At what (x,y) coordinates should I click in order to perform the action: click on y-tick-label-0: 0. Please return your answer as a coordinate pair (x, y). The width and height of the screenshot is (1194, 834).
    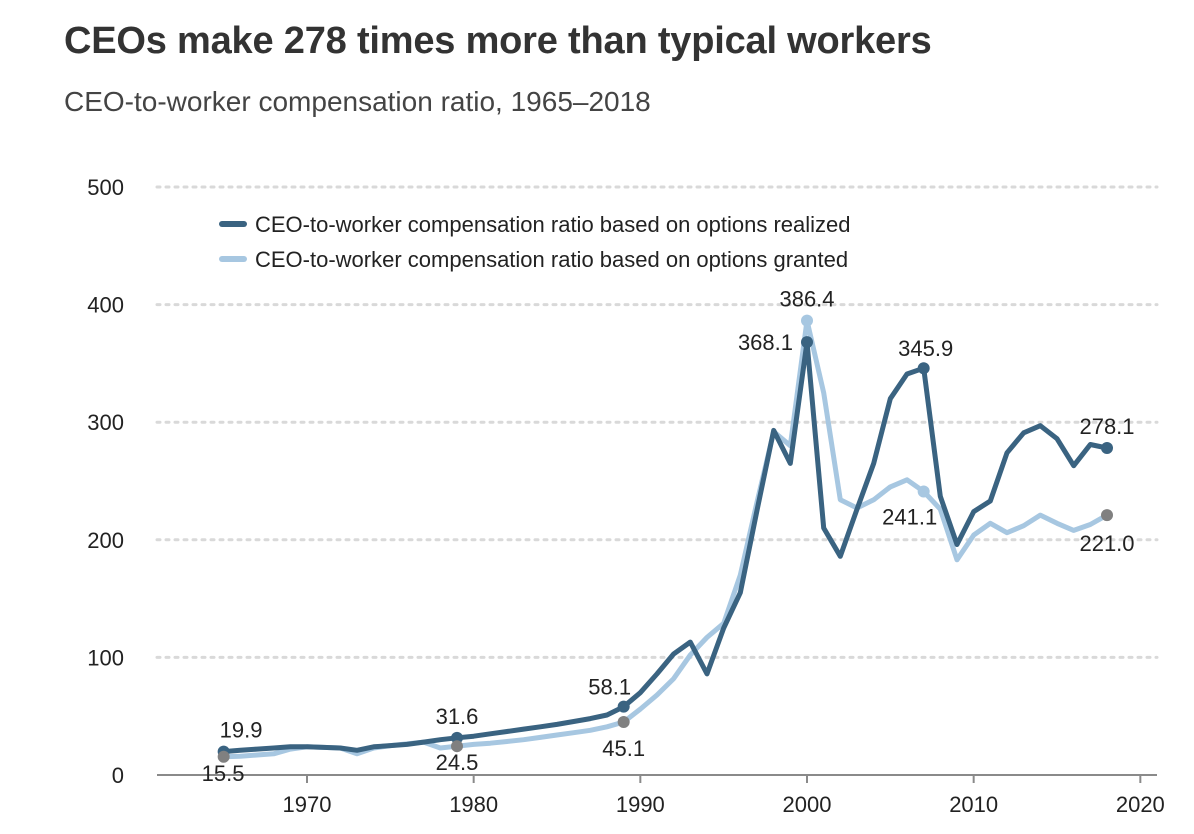
    Looking at the image, I should click on (118, 775).